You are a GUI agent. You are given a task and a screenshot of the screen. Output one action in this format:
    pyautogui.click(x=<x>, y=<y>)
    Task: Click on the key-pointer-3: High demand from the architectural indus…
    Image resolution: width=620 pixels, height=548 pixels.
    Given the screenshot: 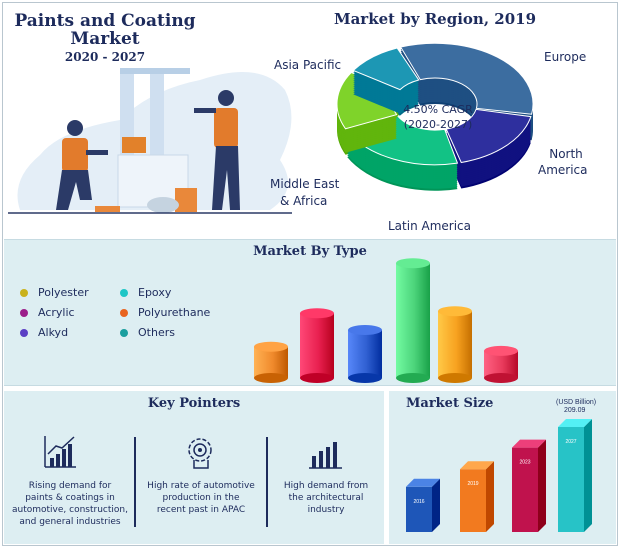 What is the action you would take?
    pyautogui.click(x=326, y=498)
    